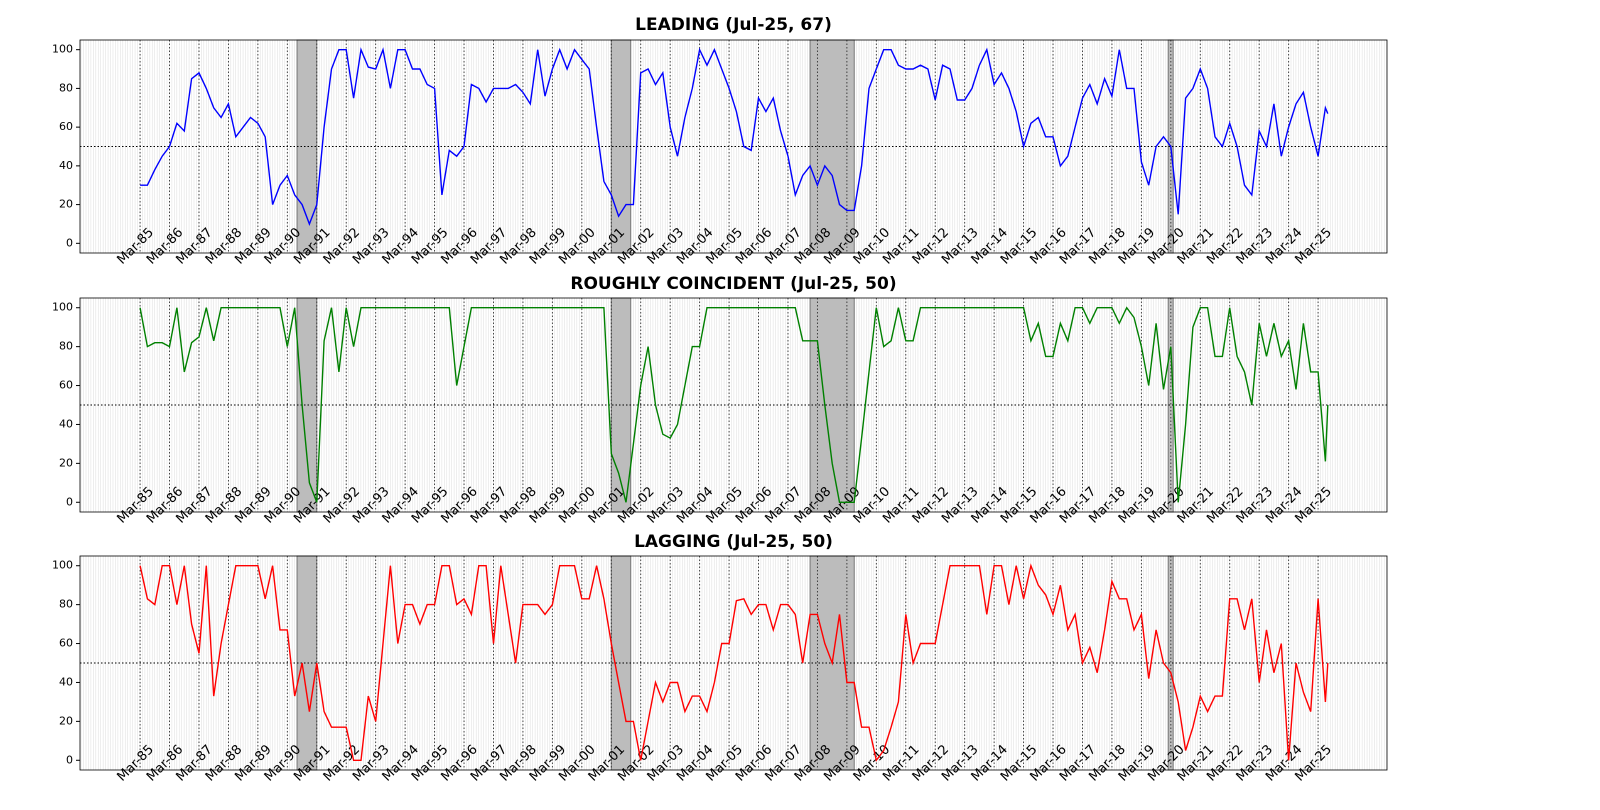 This screenshot has height=810, width=1600. Describe the element at coordinates (733, 284) in the screenshot. I see `panel-title: ROUGHLY COINCIDENT (Jul-25, 50)` at that location.